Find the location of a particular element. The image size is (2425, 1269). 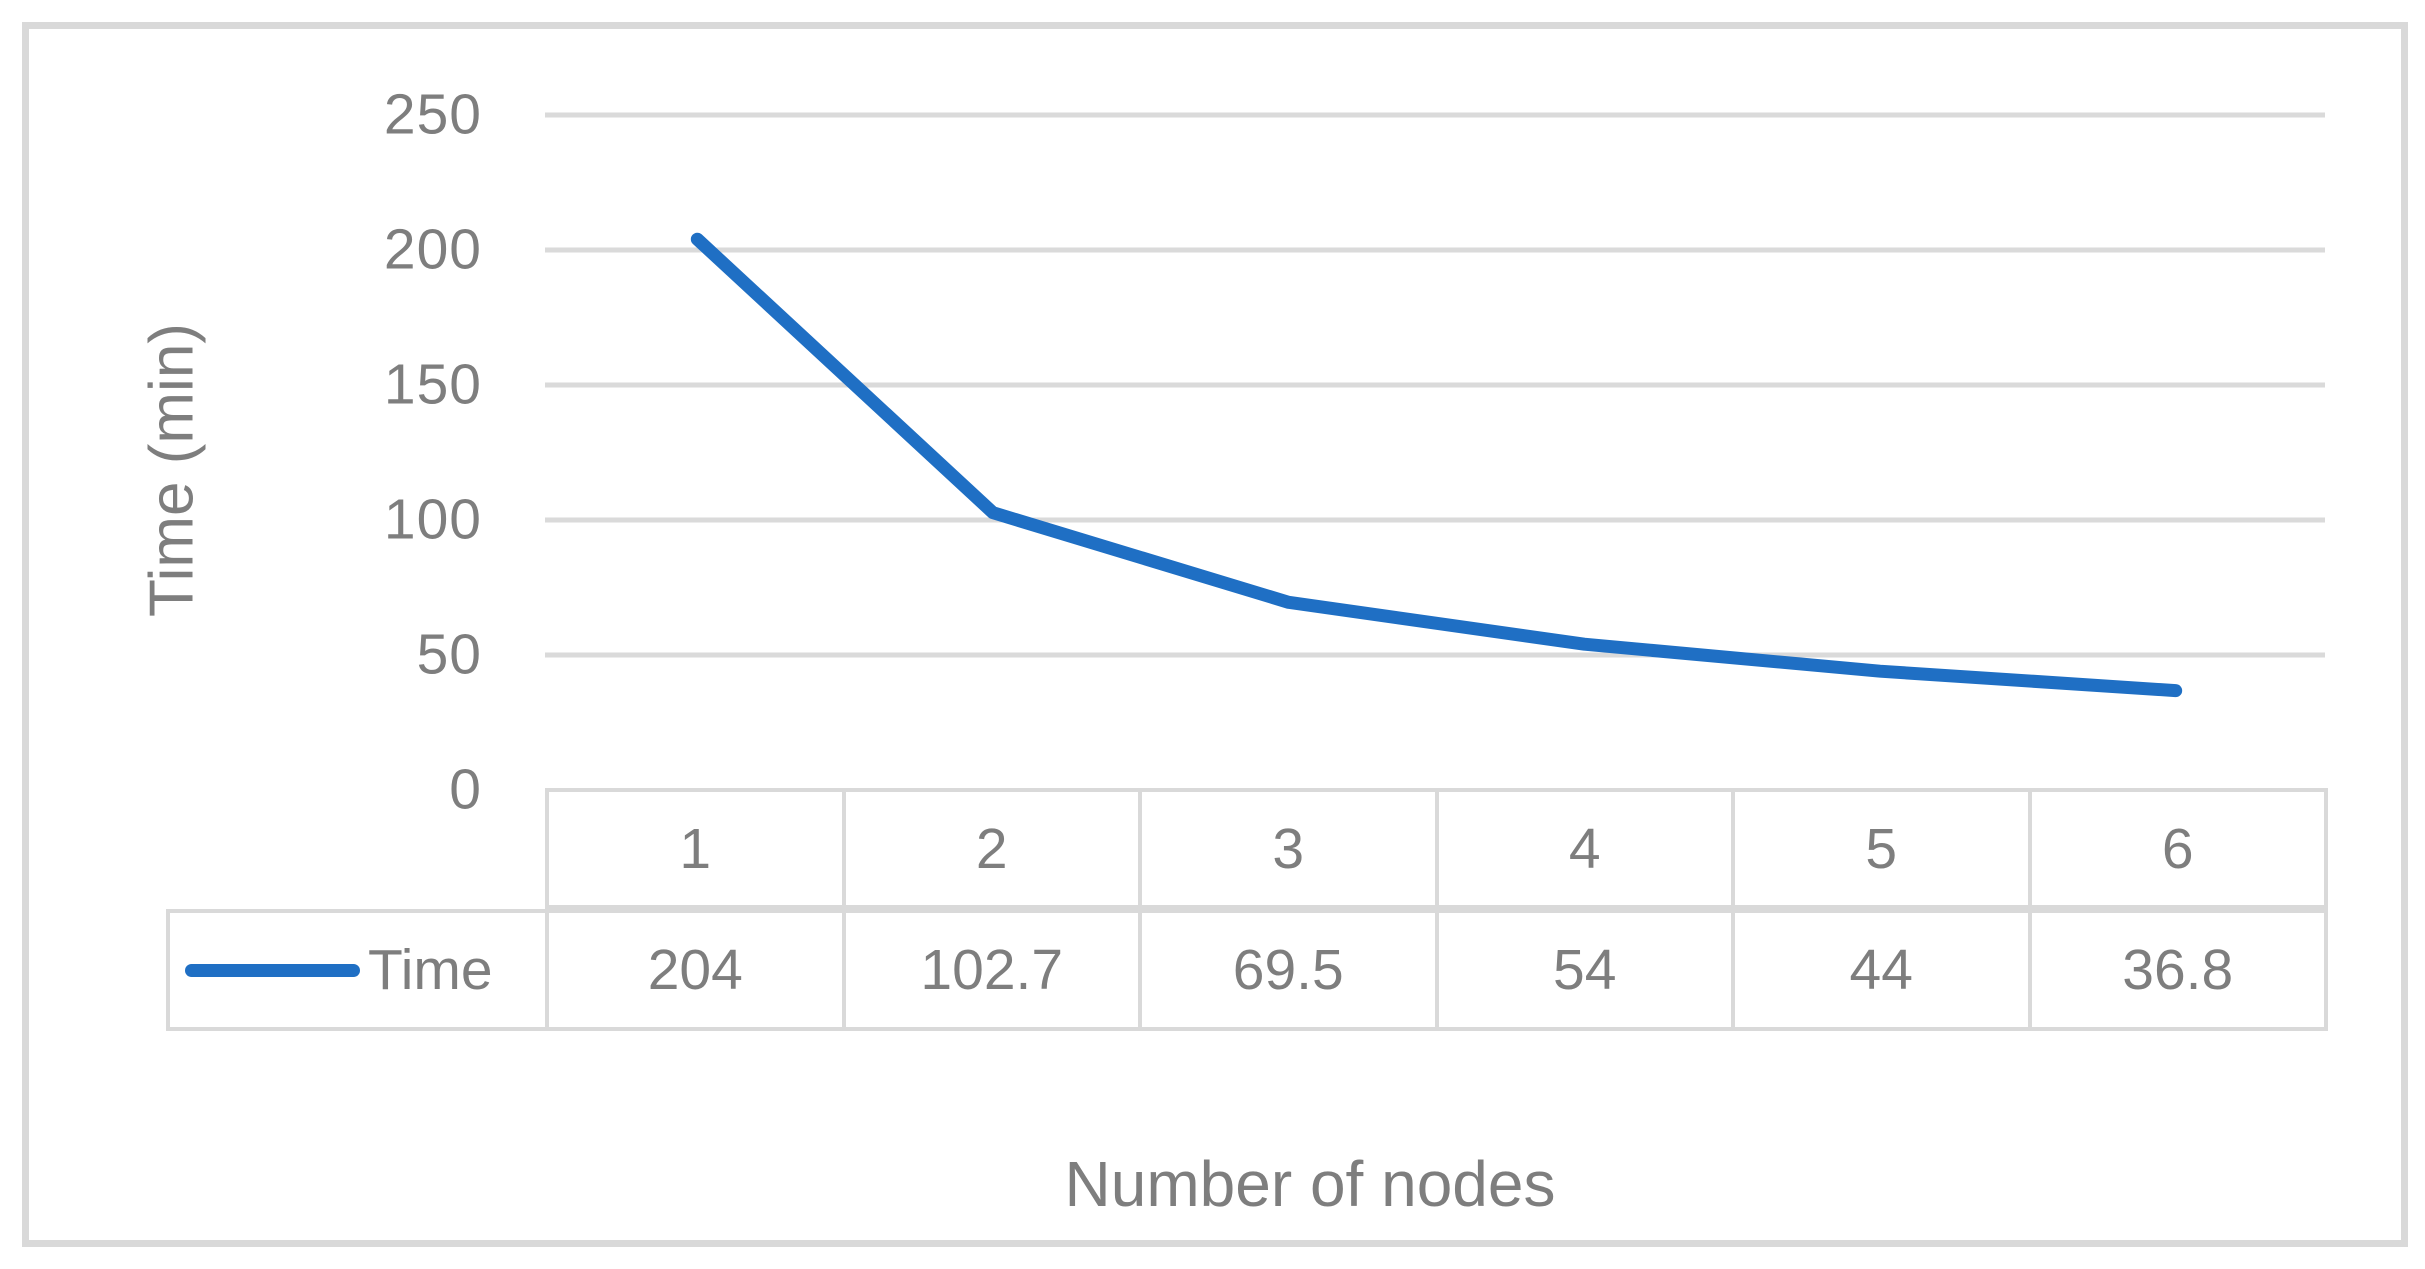

legend-series-label: Time is located at coordinates (430, 970).